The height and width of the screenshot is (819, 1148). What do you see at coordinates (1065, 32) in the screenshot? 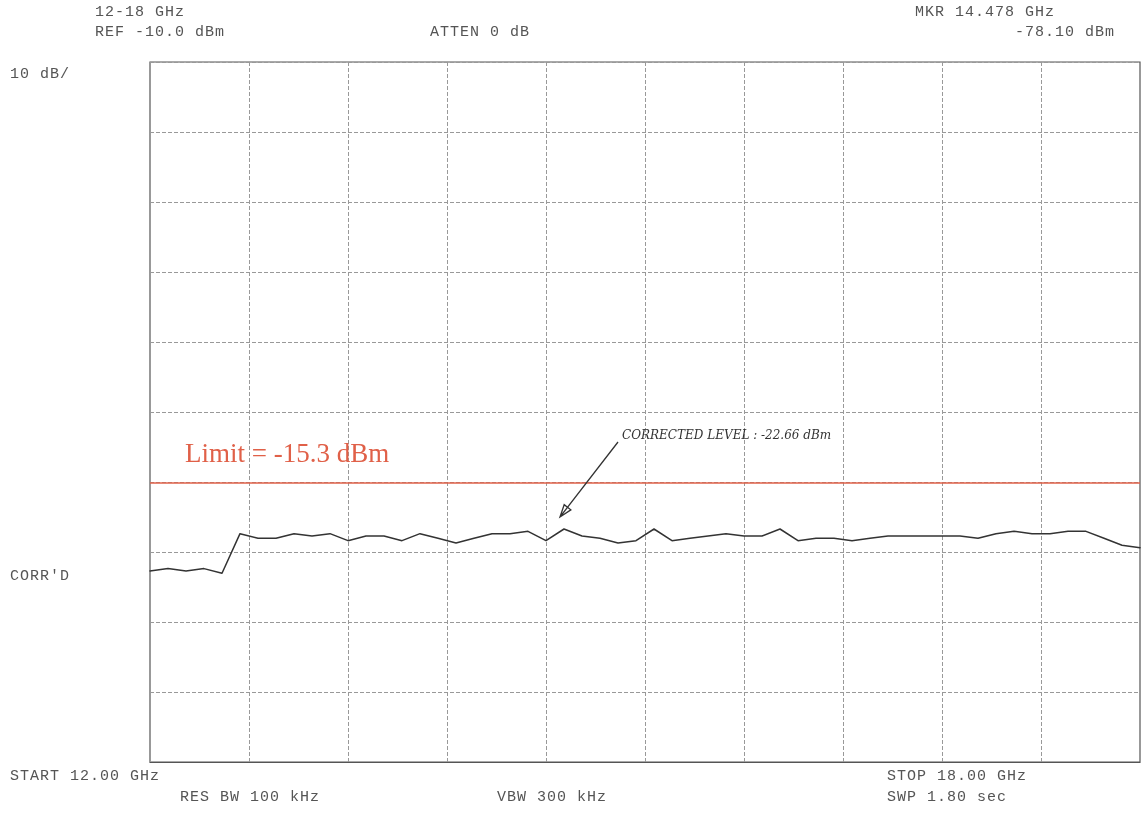
I see `text: -78.10 dBm` at bounding box center [1065, 32].